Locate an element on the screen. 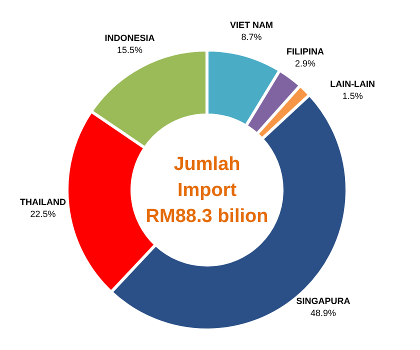 The height and width of the screenshot is (350, 420). data-label: 22.5% is located at coordinates (43, 214).